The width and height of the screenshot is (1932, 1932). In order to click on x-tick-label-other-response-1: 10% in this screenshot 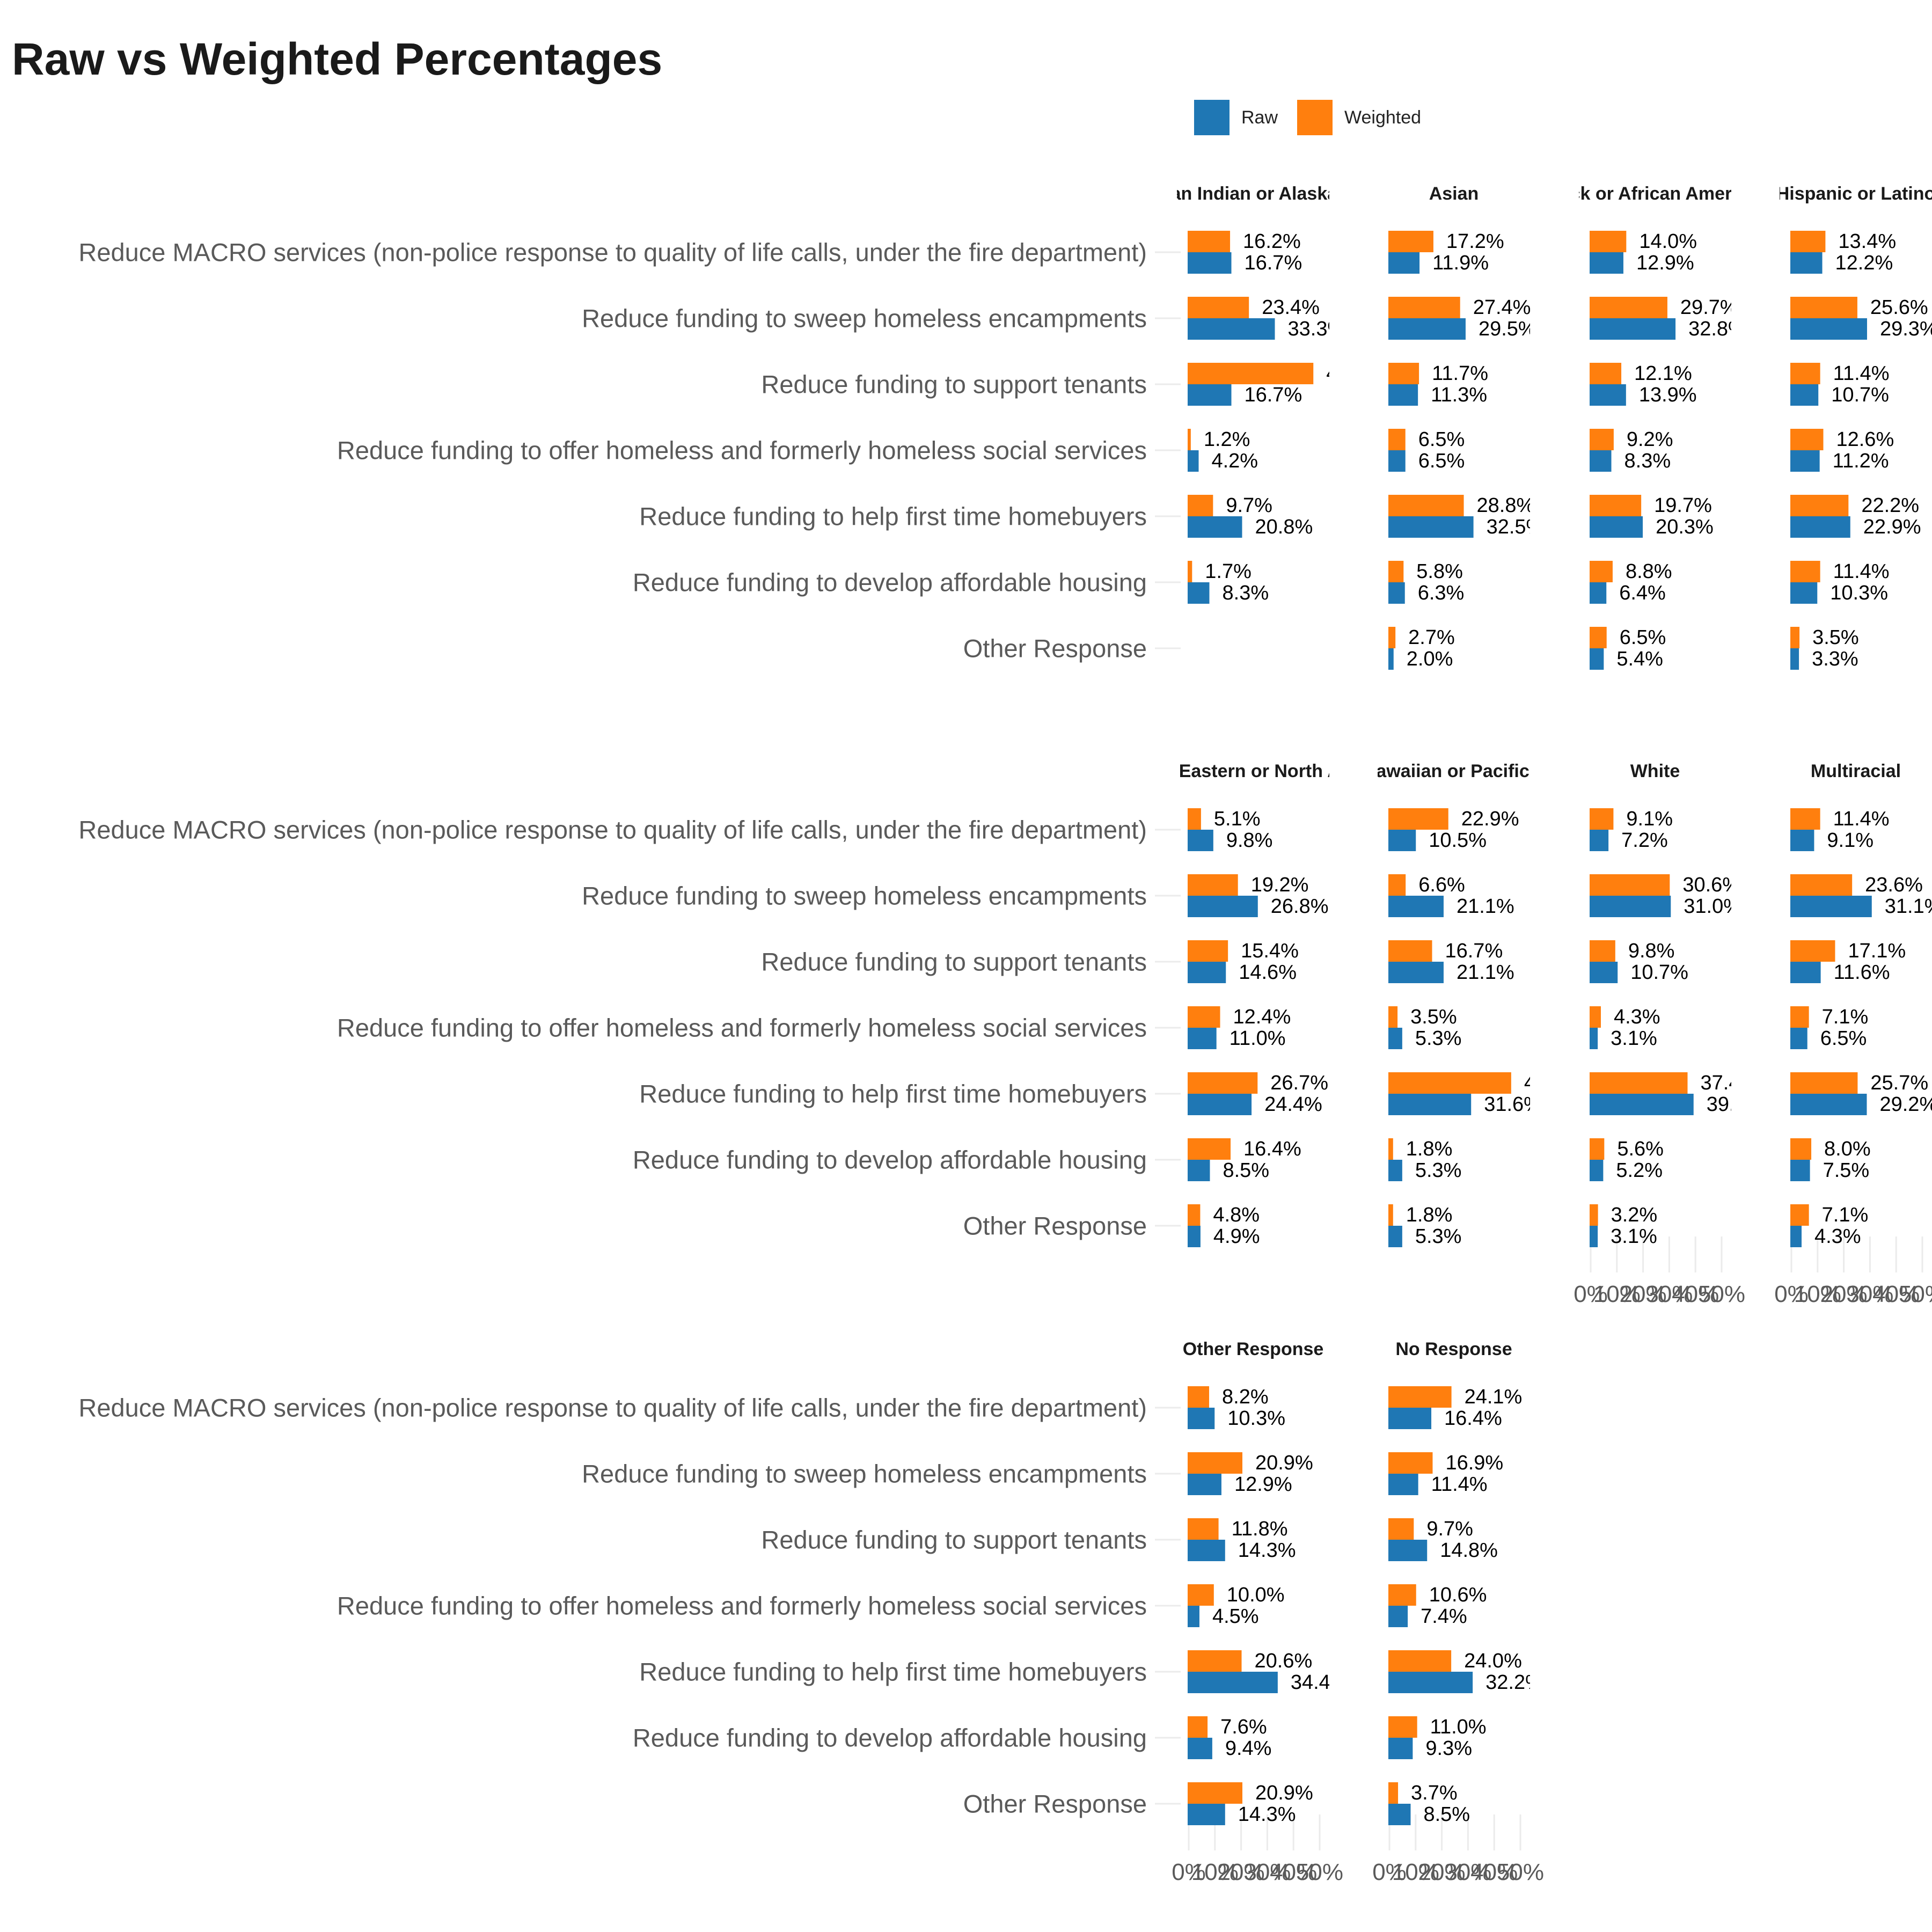, I will do `click(1215, 1872)`.